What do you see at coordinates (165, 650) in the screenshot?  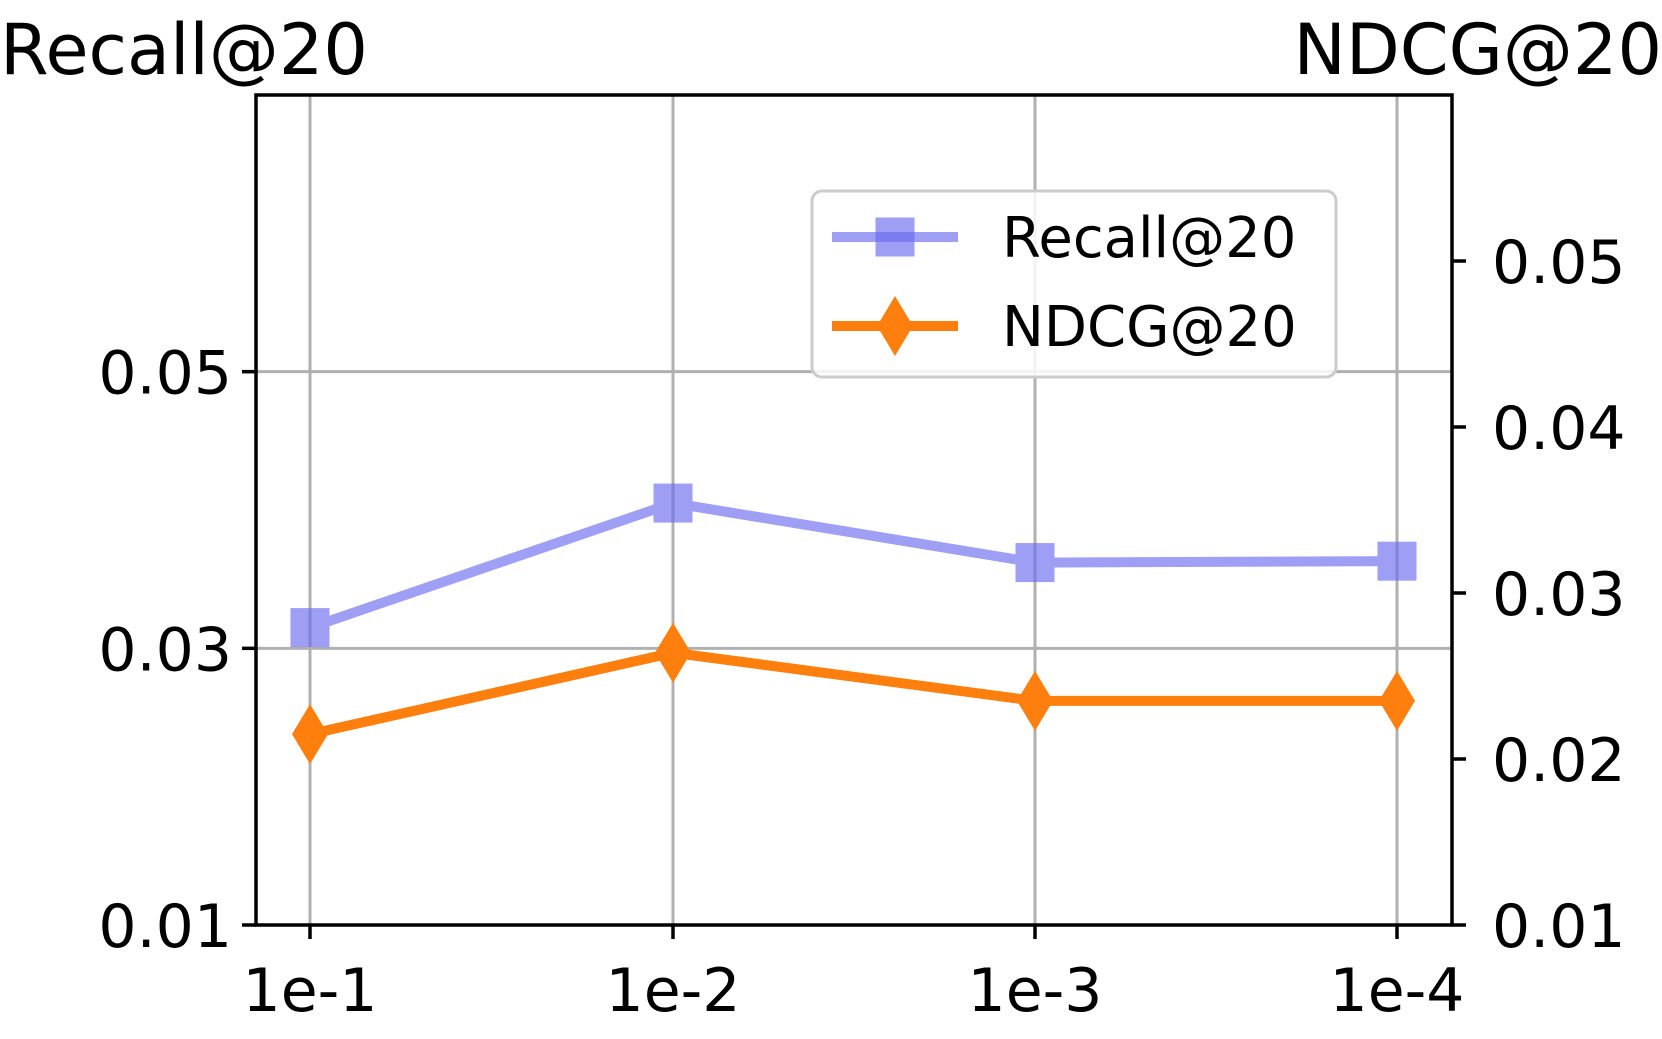 I see `left-y-tick-label: 0.03` at bounding box center [165, 650].